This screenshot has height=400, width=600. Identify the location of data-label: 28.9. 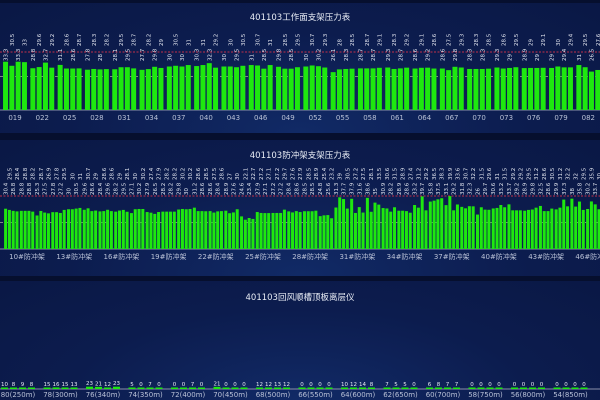
(525, 54).